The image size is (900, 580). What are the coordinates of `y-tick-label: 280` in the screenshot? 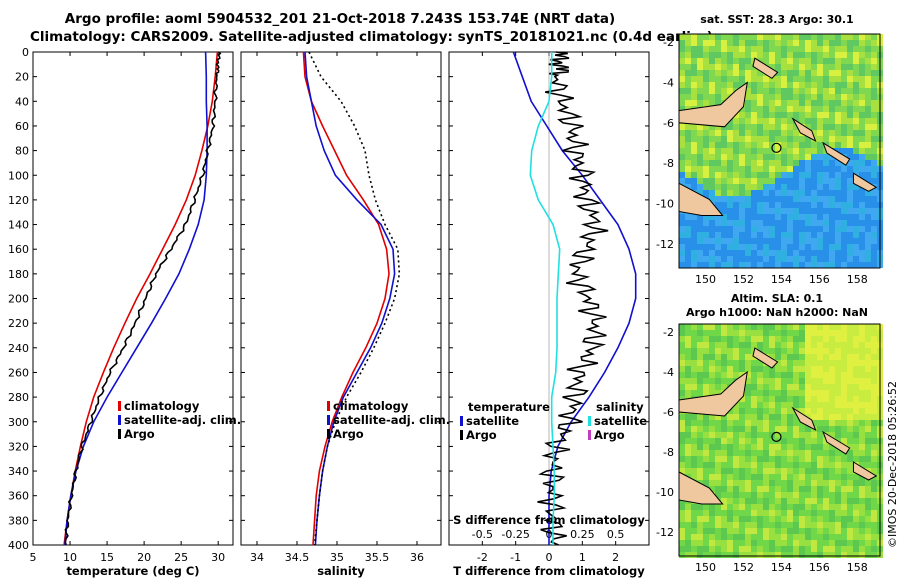 It's located at (18, 397).